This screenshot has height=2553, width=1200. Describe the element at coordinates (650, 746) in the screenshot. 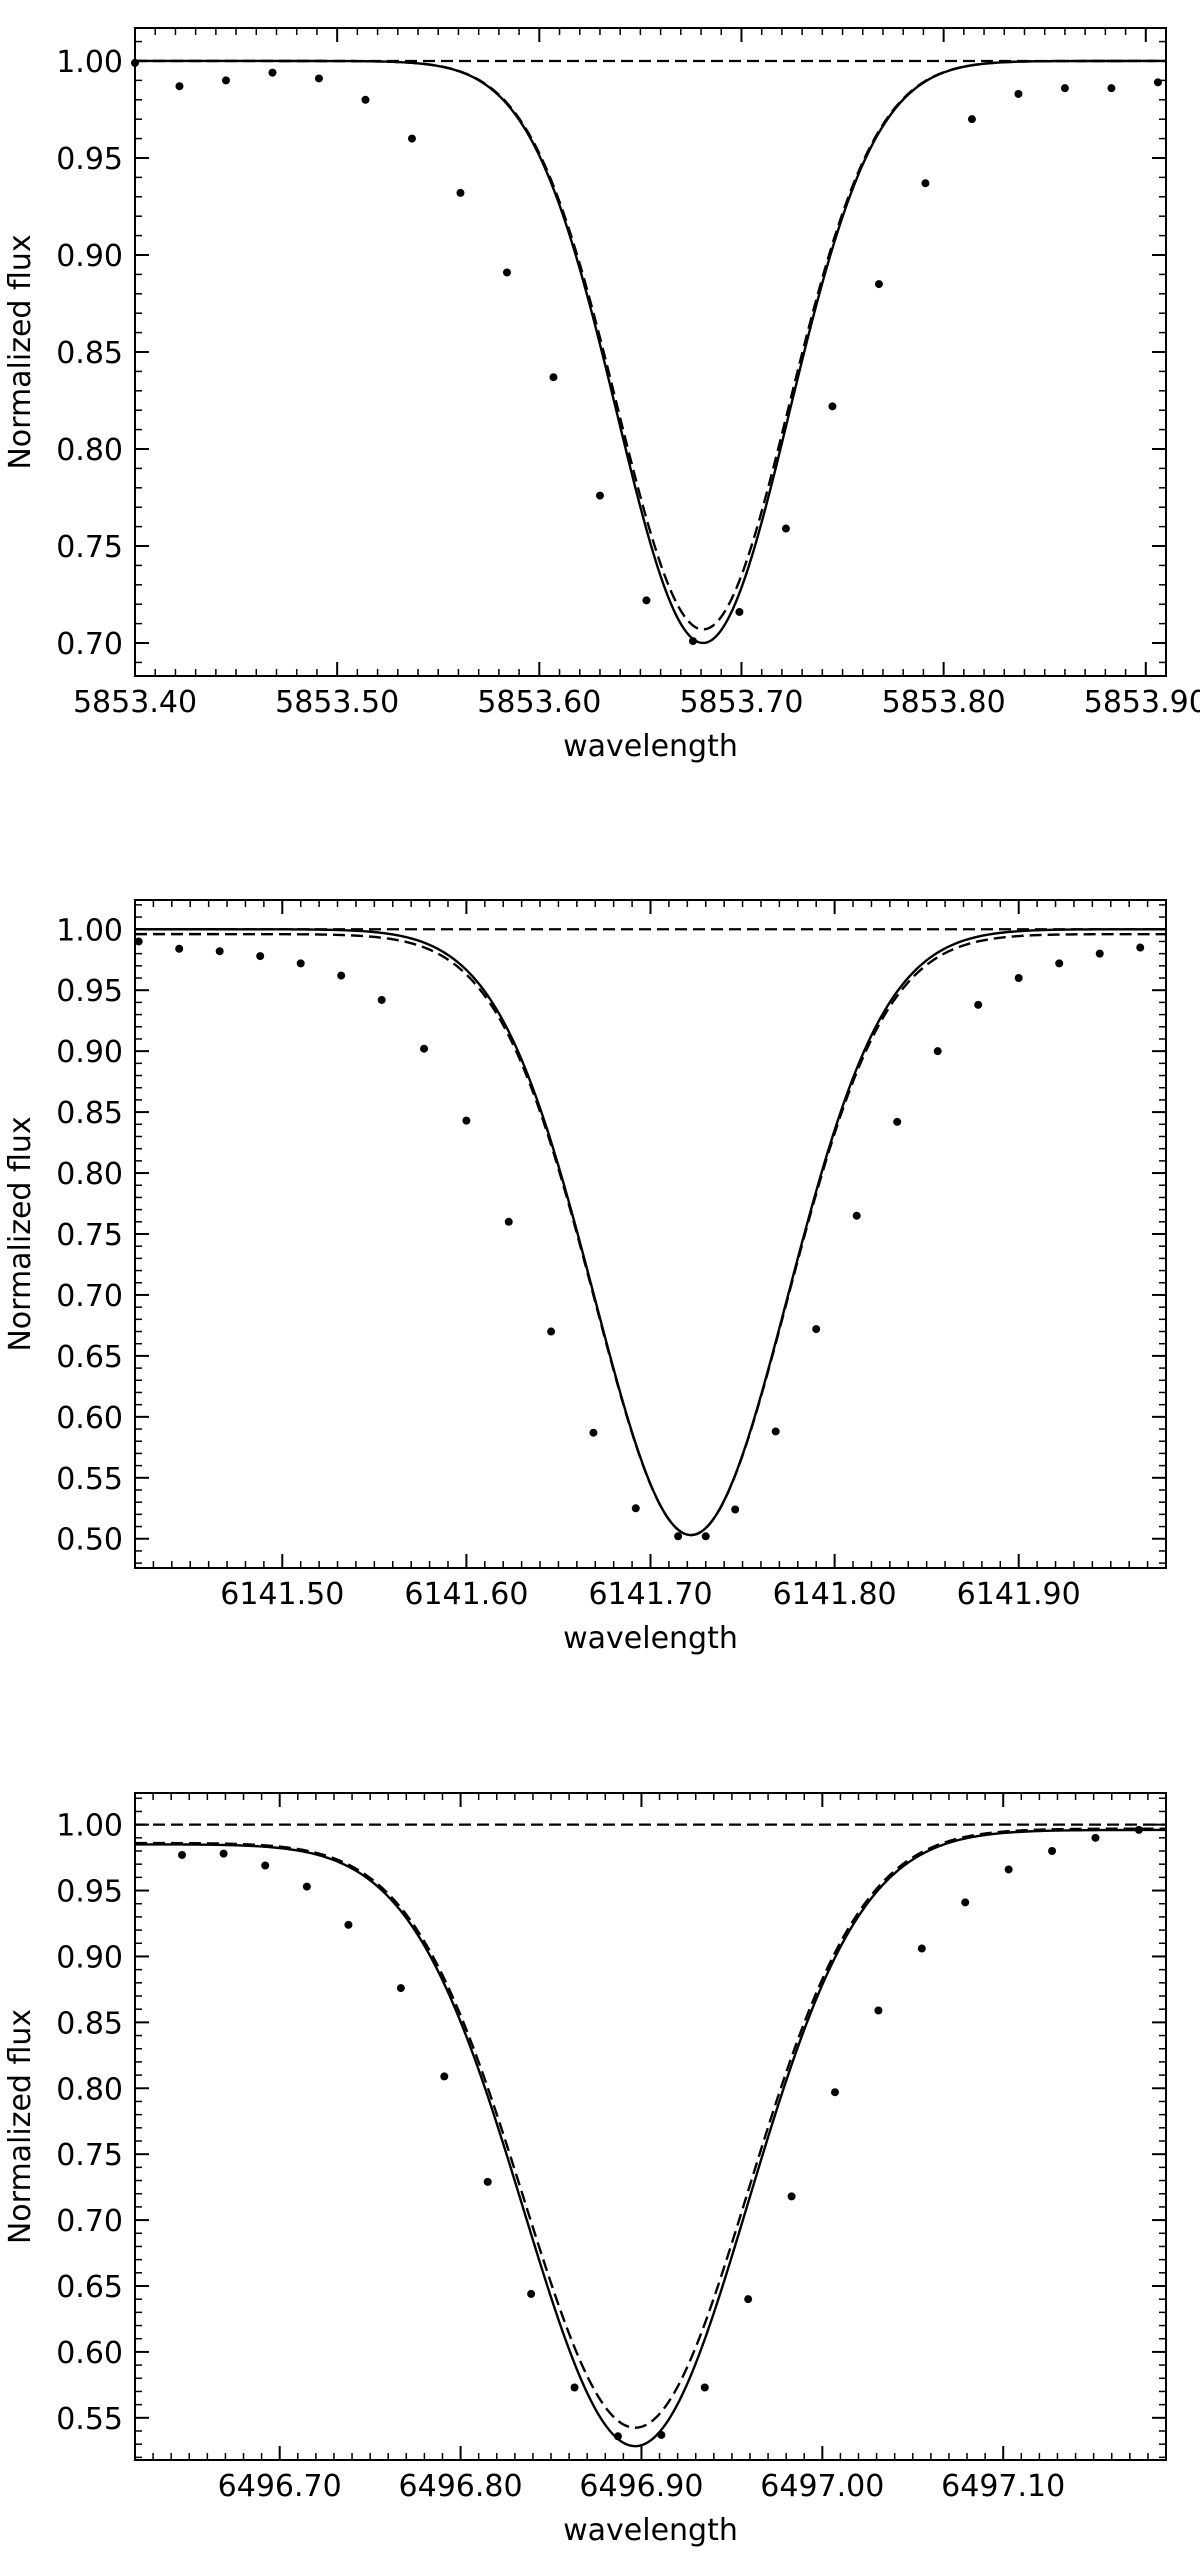

I see `x-axis-label: wavelength` at that location.